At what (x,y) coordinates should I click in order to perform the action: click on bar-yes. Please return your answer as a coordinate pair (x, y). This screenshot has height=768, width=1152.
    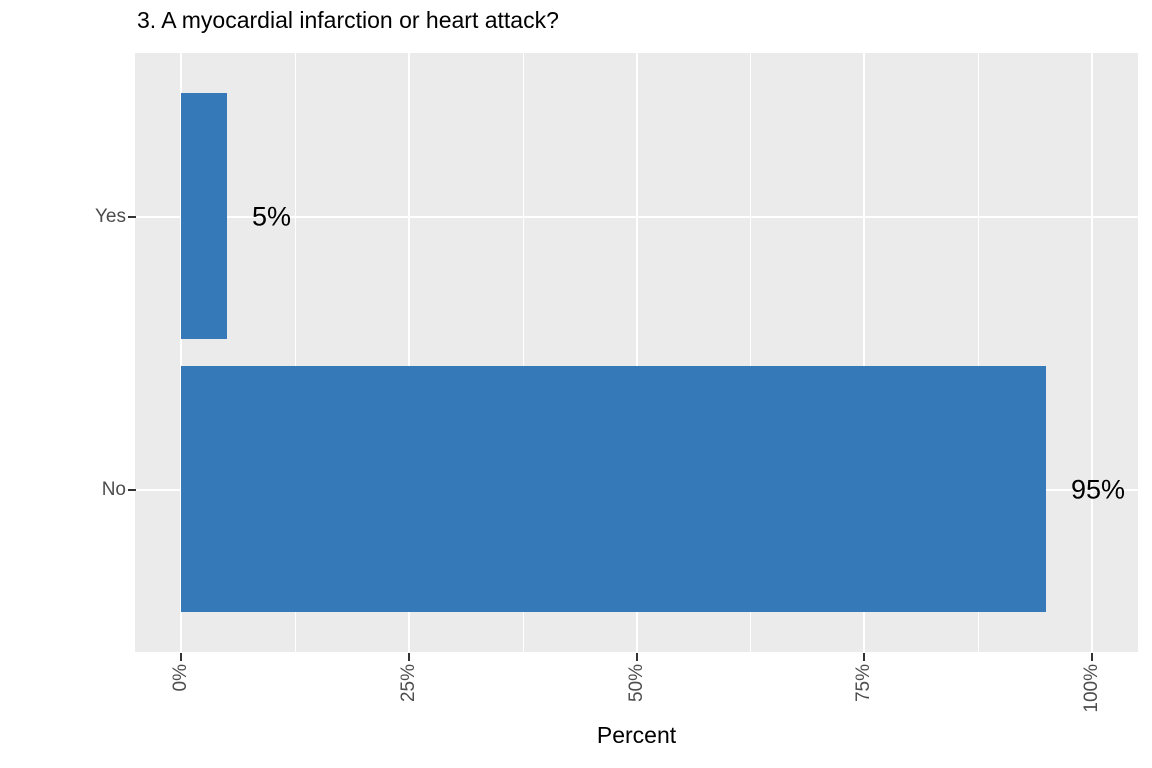
    Looking at the image, I should click on (204, 216).